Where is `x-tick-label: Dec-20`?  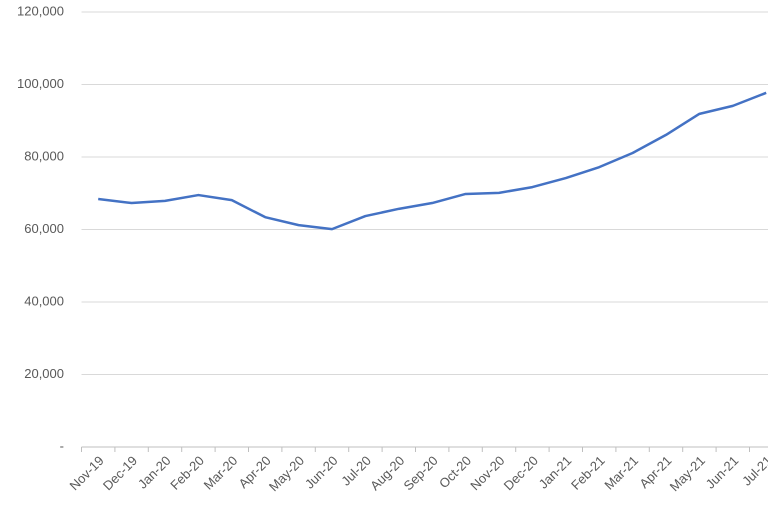
x-tick-label: Dec-20 is located at coordinates (521, 473).